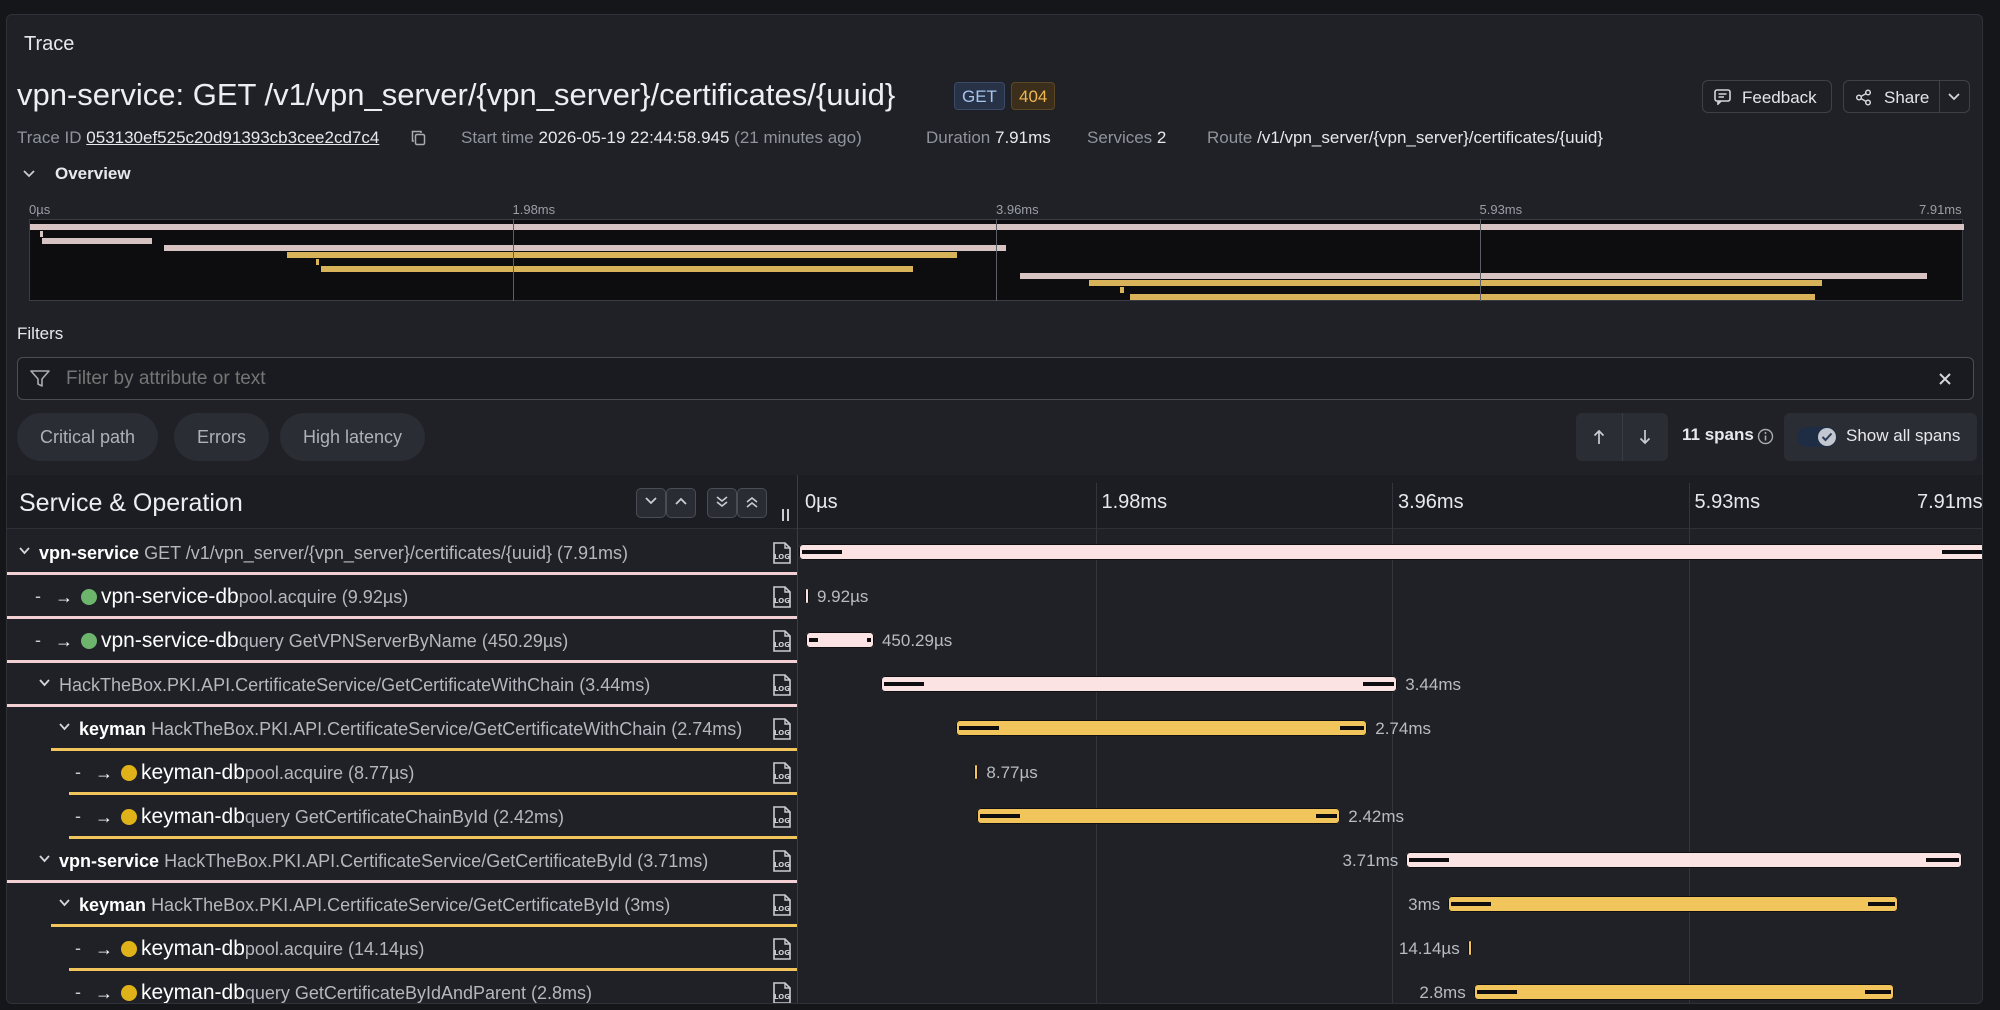 The width and height of the screenshot is (2000, 1010). I want to click on method-badge: GET, so click(979, 96).